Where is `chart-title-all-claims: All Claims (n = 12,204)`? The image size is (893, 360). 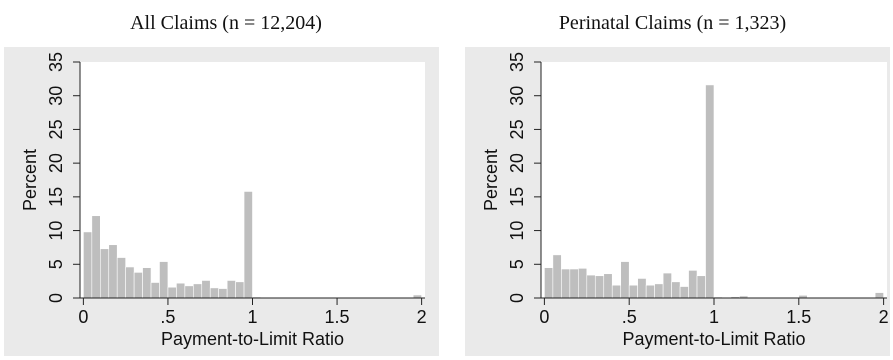 chart-title-all-claims: All Claims (n = 12,204) is located at coordinates (226, 23).